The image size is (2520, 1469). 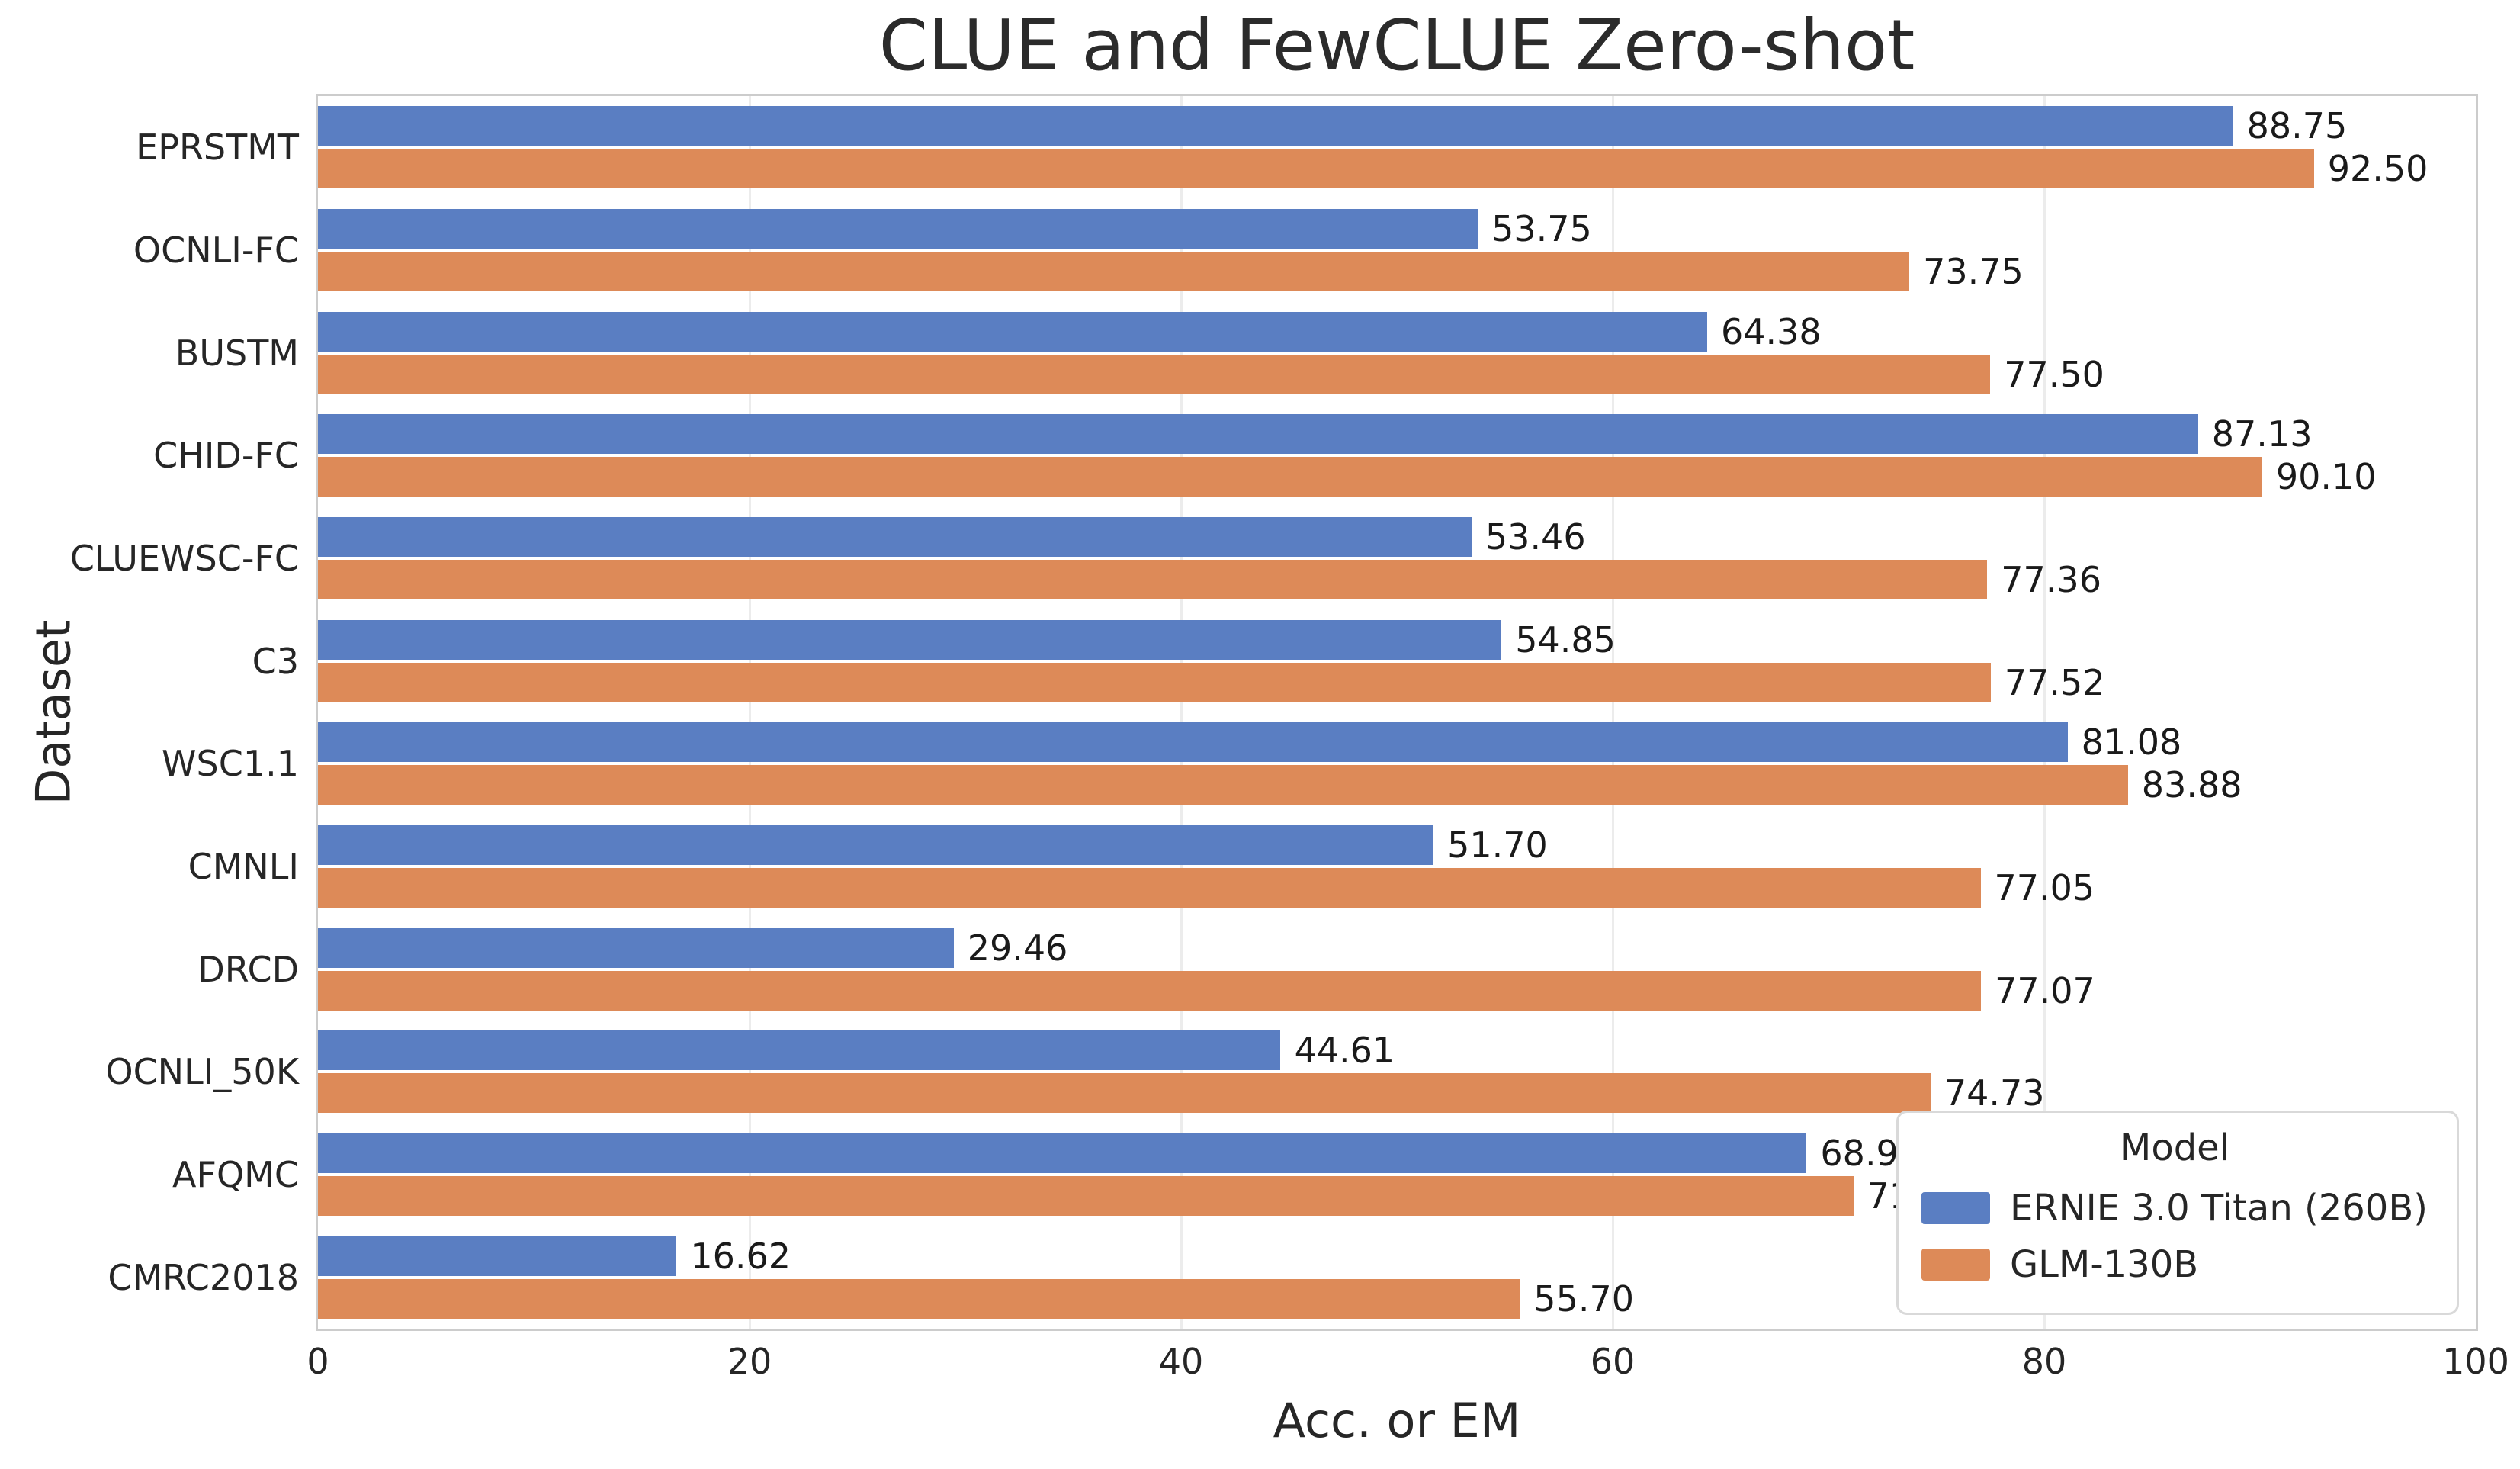 What do you see at coordinates (235, 1174) in the screenshot?
I see `y-tick-label: AFQMC` at bounding box center [235, 1174].